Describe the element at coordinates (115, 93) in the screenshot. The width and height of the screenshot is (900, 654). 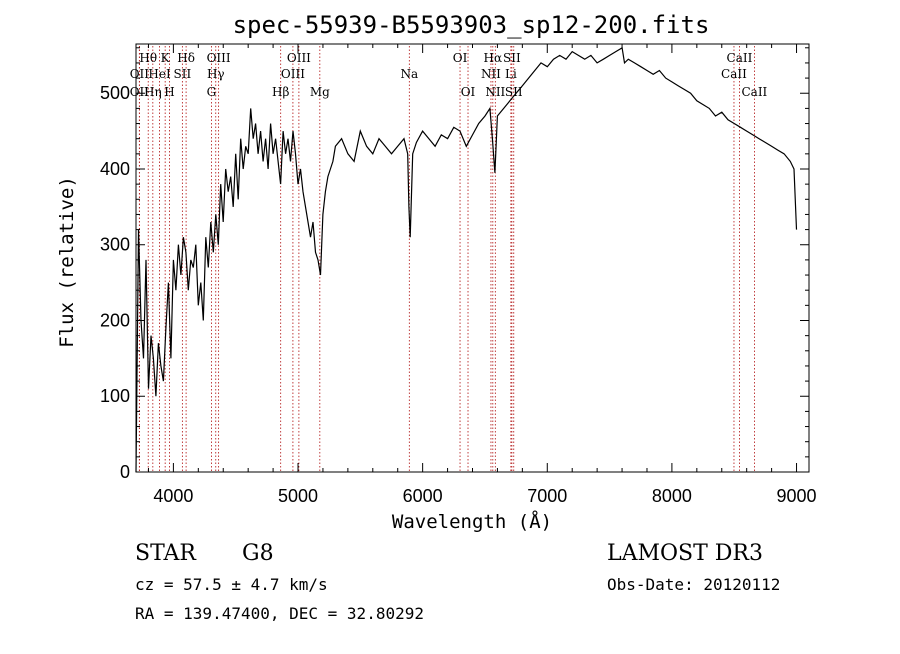
I see `y-tick-label: 500` at that location.